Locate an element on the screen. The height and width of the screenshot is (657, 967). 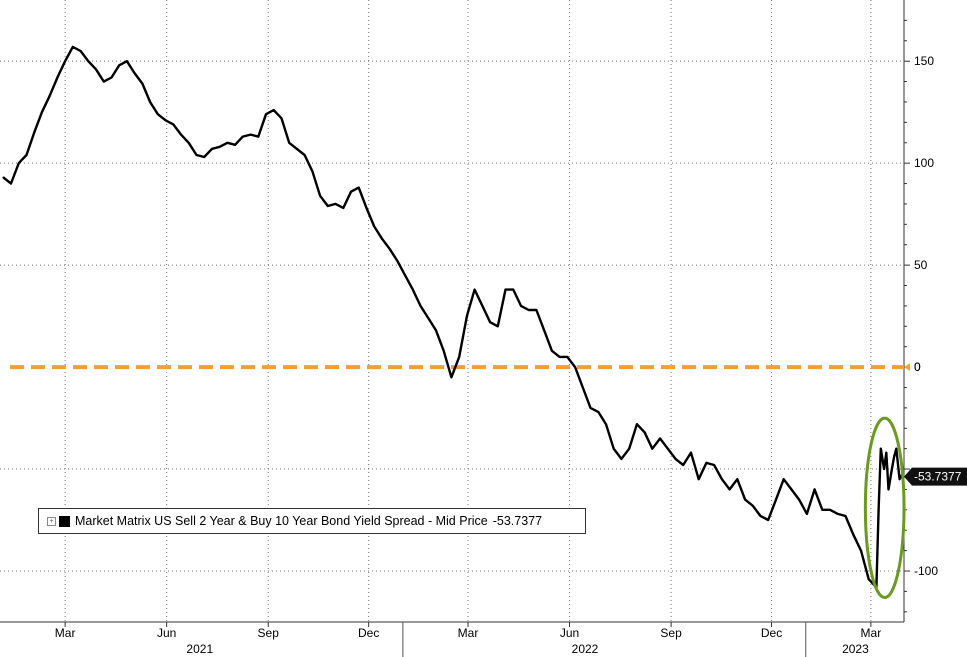
legend-expand-icon: + is located at coordinates (51, 521).